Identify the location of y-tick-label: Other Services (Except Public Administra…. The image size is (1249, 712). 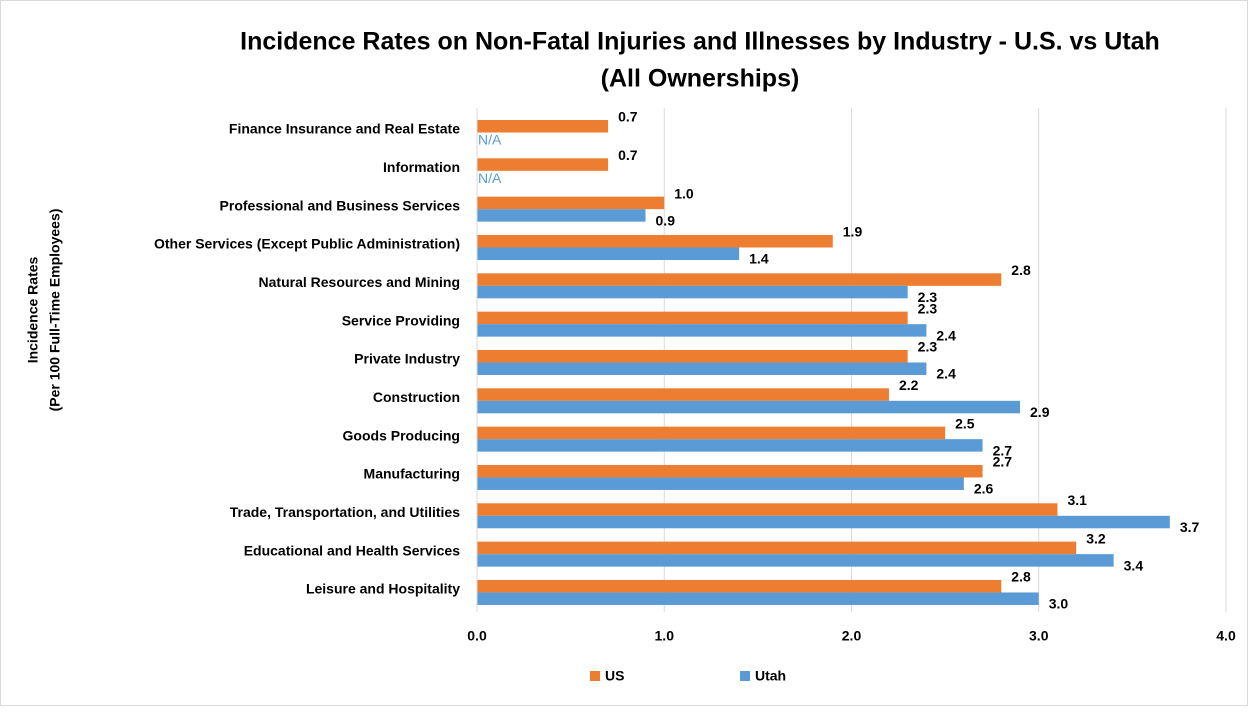
(307, 244).